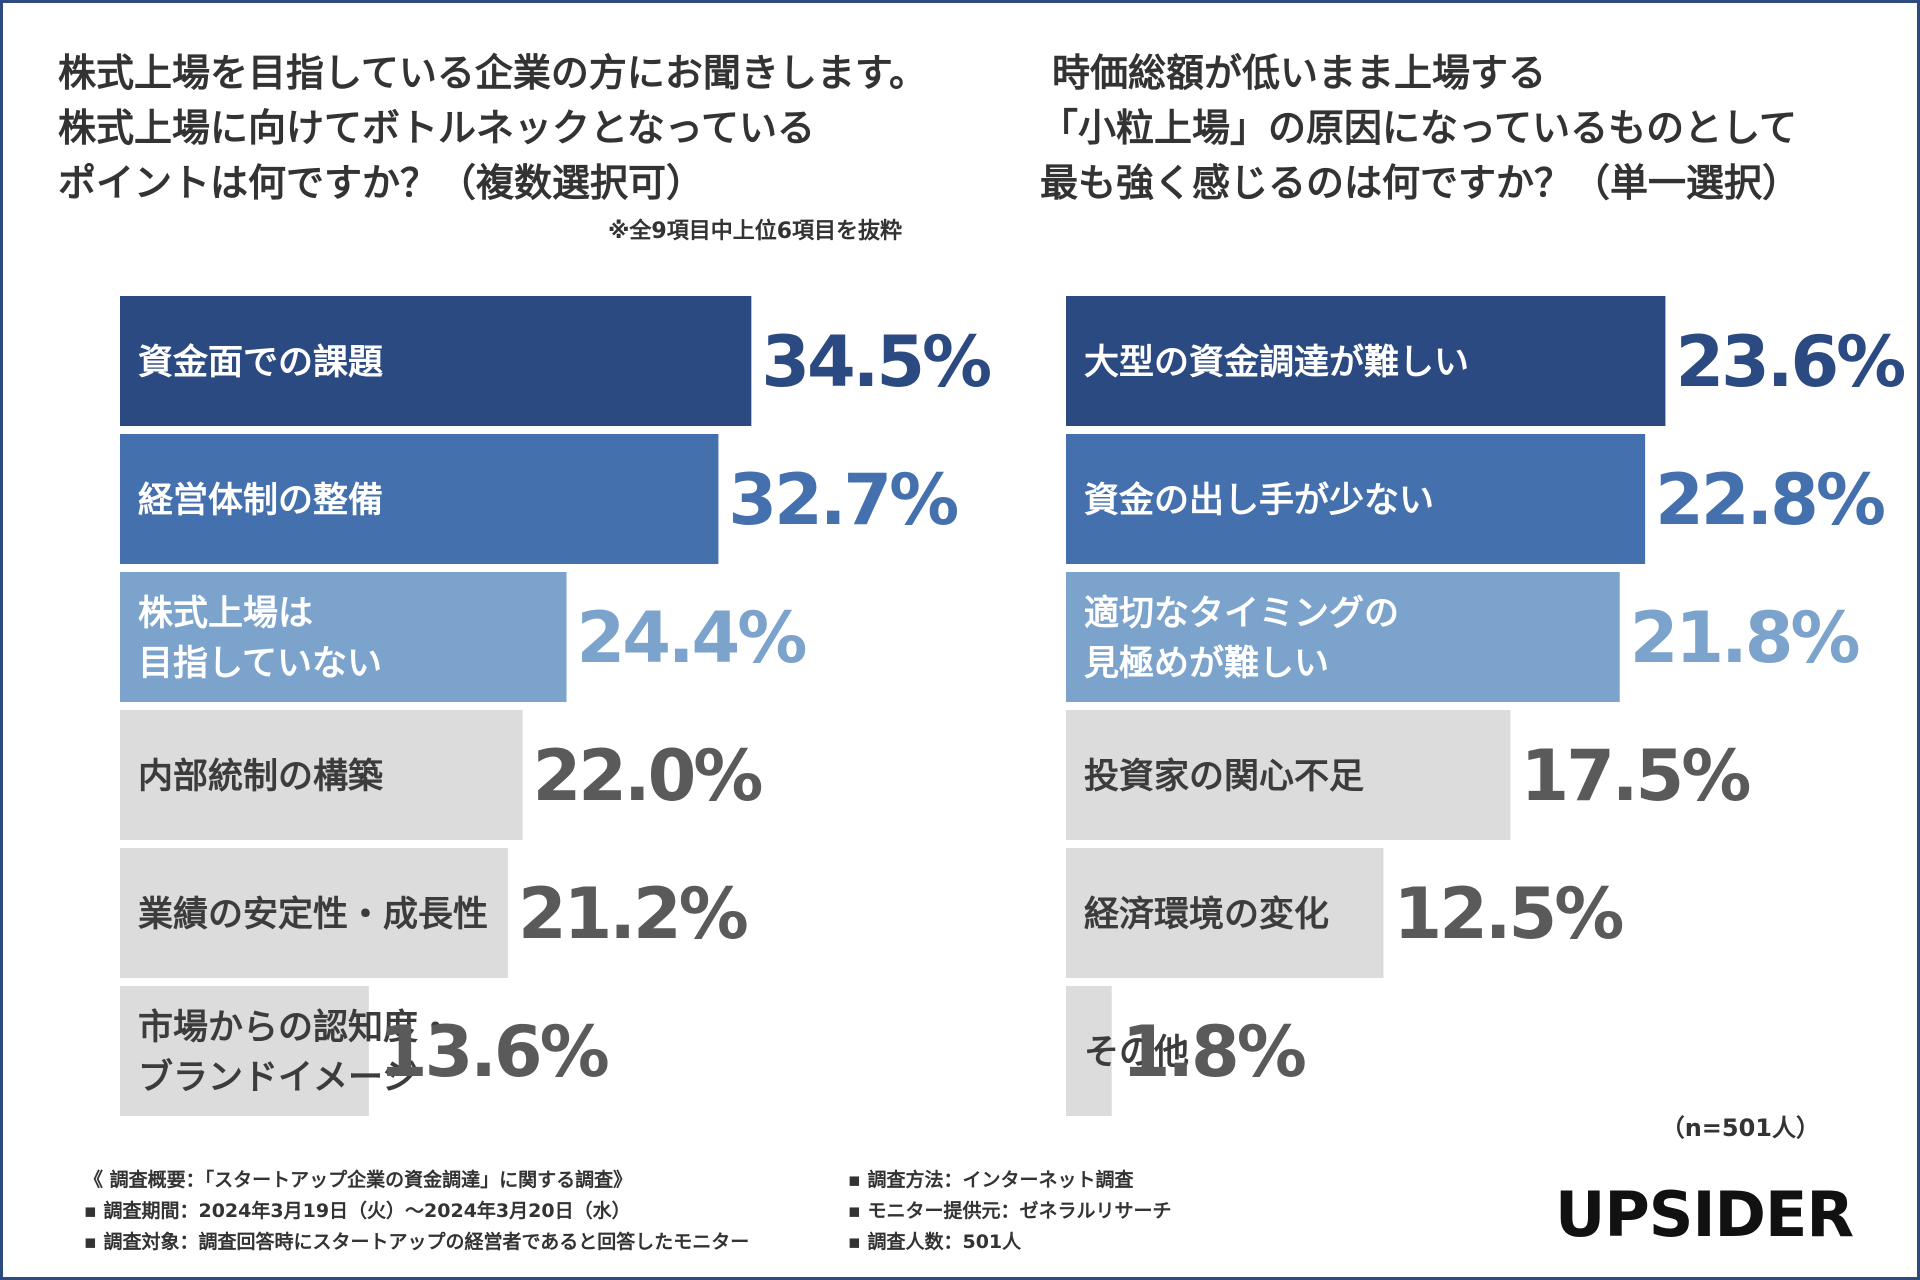  I want to click on right-value-label-4: 17.5%, so click(1635, 776).